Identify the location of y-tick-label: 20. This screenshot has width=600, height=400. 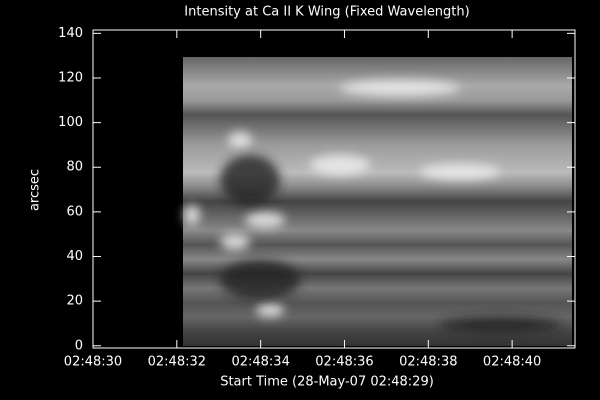
(74, 301).